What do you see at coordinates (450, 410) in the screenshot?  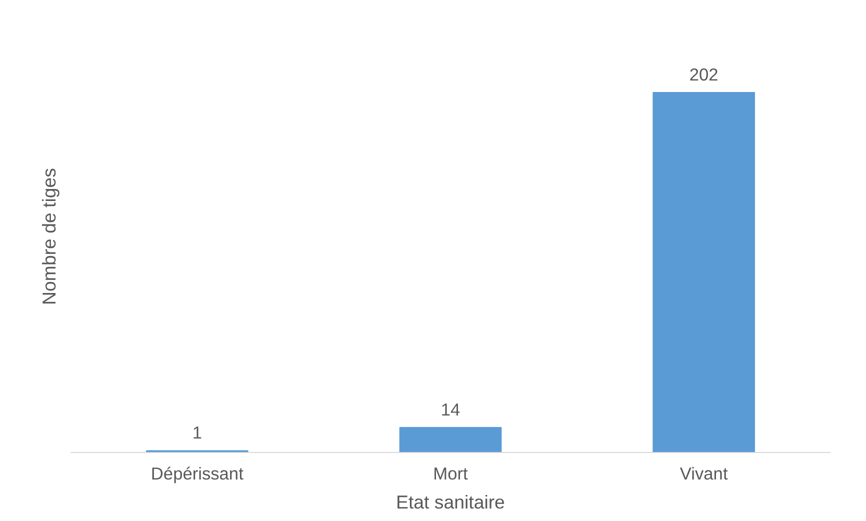 I see `data-label: 14` at bounding box center [450, 410].